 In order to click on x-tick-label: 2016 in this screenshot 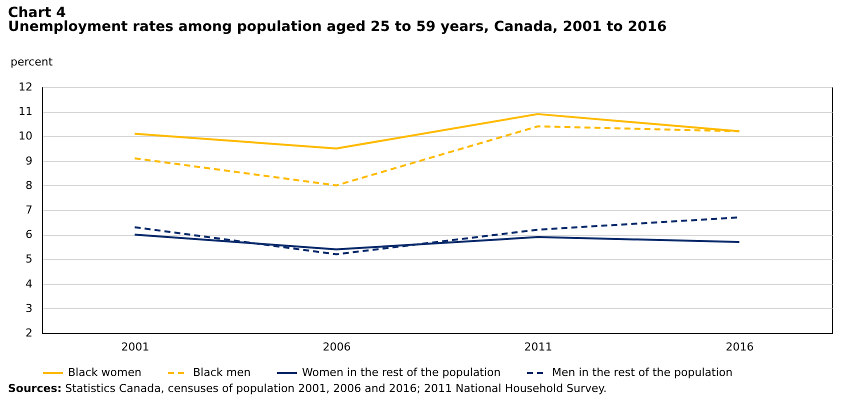, I will do `click(740, 347)`.